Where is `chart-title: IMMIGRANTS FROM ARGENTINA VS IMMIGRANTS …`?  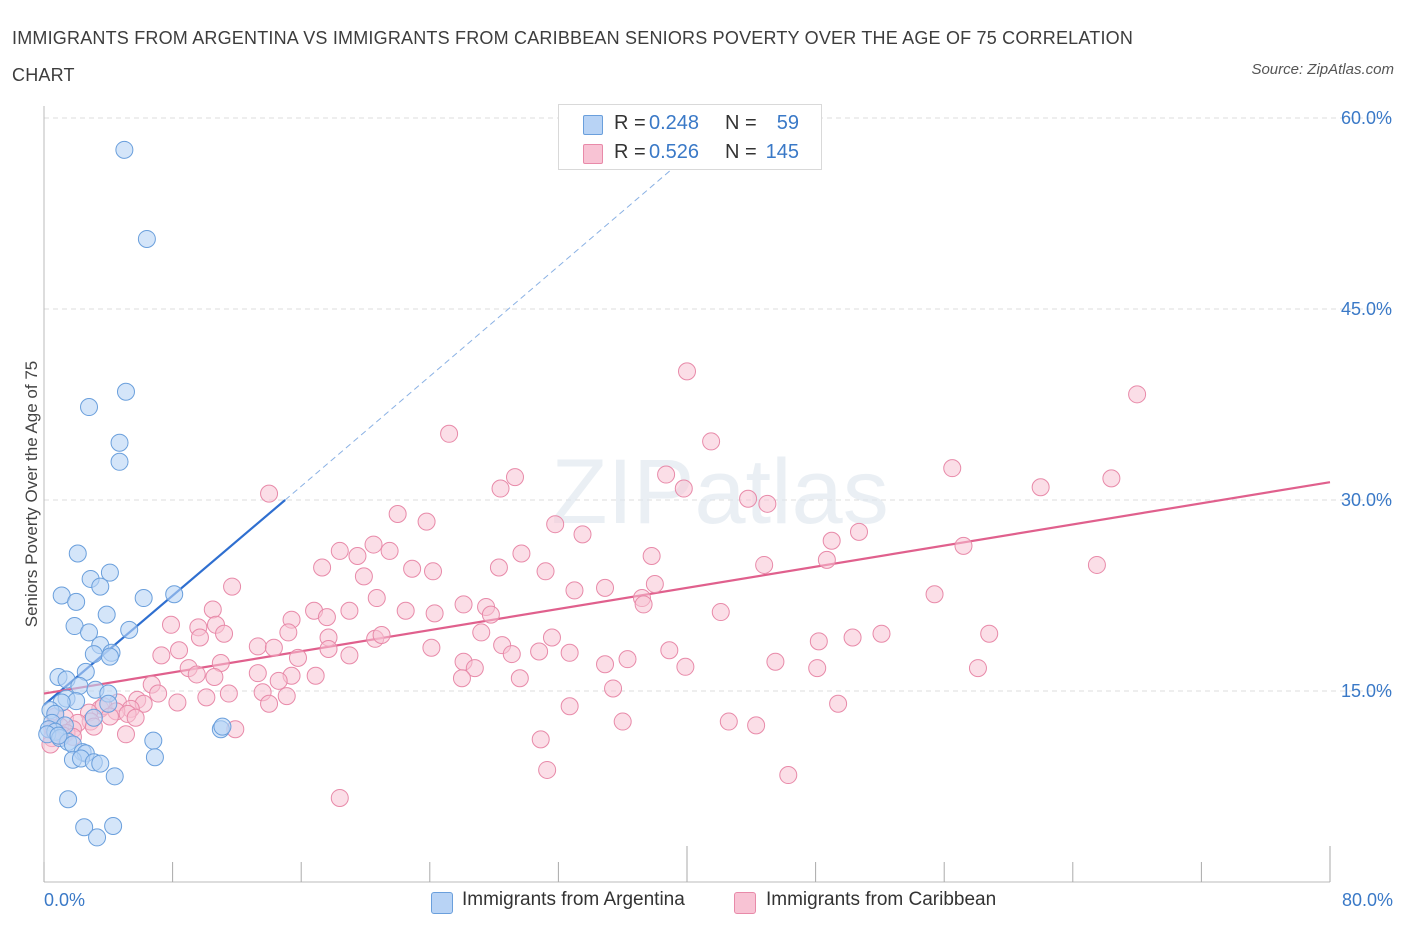
chart-title: IMMIGRANTS FROM ARGENTINA VS IMMIGRANTS … is located at coordinates (573, 56).